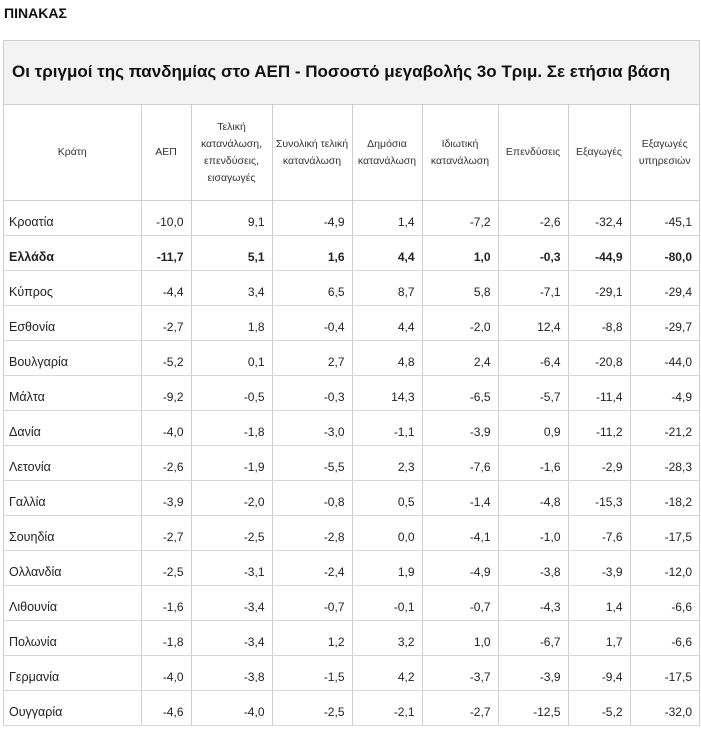  What do you see at coordinates (387, 673) in the screenshot?
I see `value-cell: 4,2` at bounding box center [387, 673].